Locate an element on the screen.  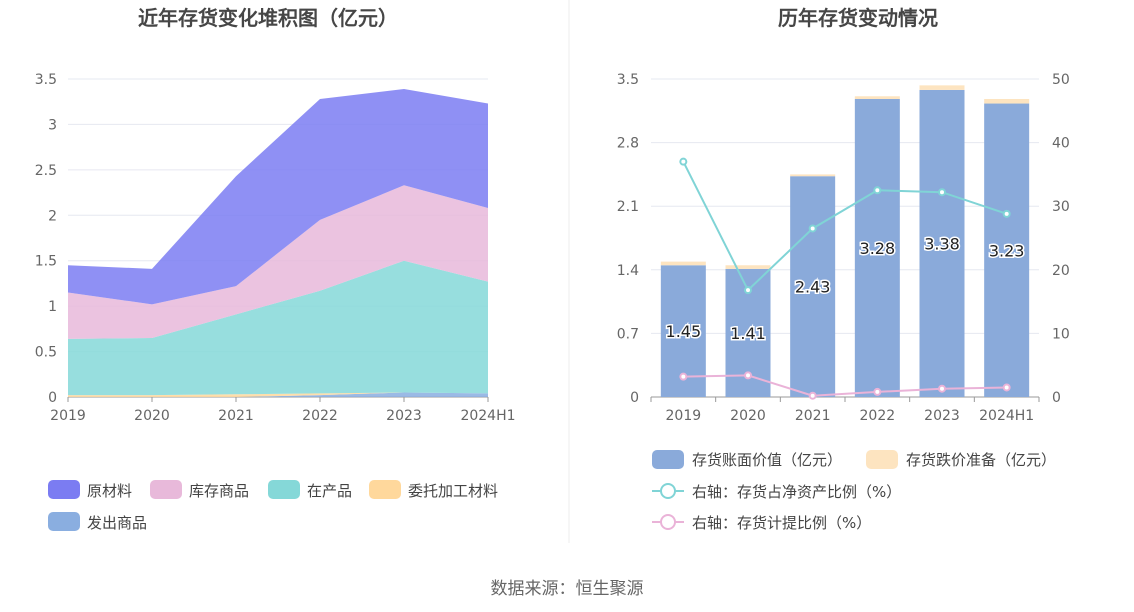
area-shipped is located at coordinates (278, 394).